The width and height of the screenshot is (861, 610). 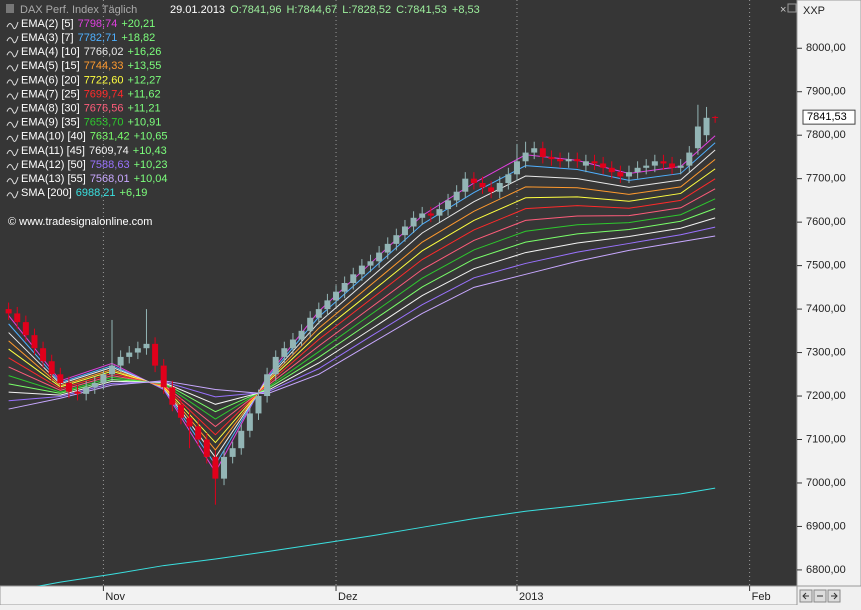 I want to click on y-tick-label: 7600,00, so click(x=826, y=222).